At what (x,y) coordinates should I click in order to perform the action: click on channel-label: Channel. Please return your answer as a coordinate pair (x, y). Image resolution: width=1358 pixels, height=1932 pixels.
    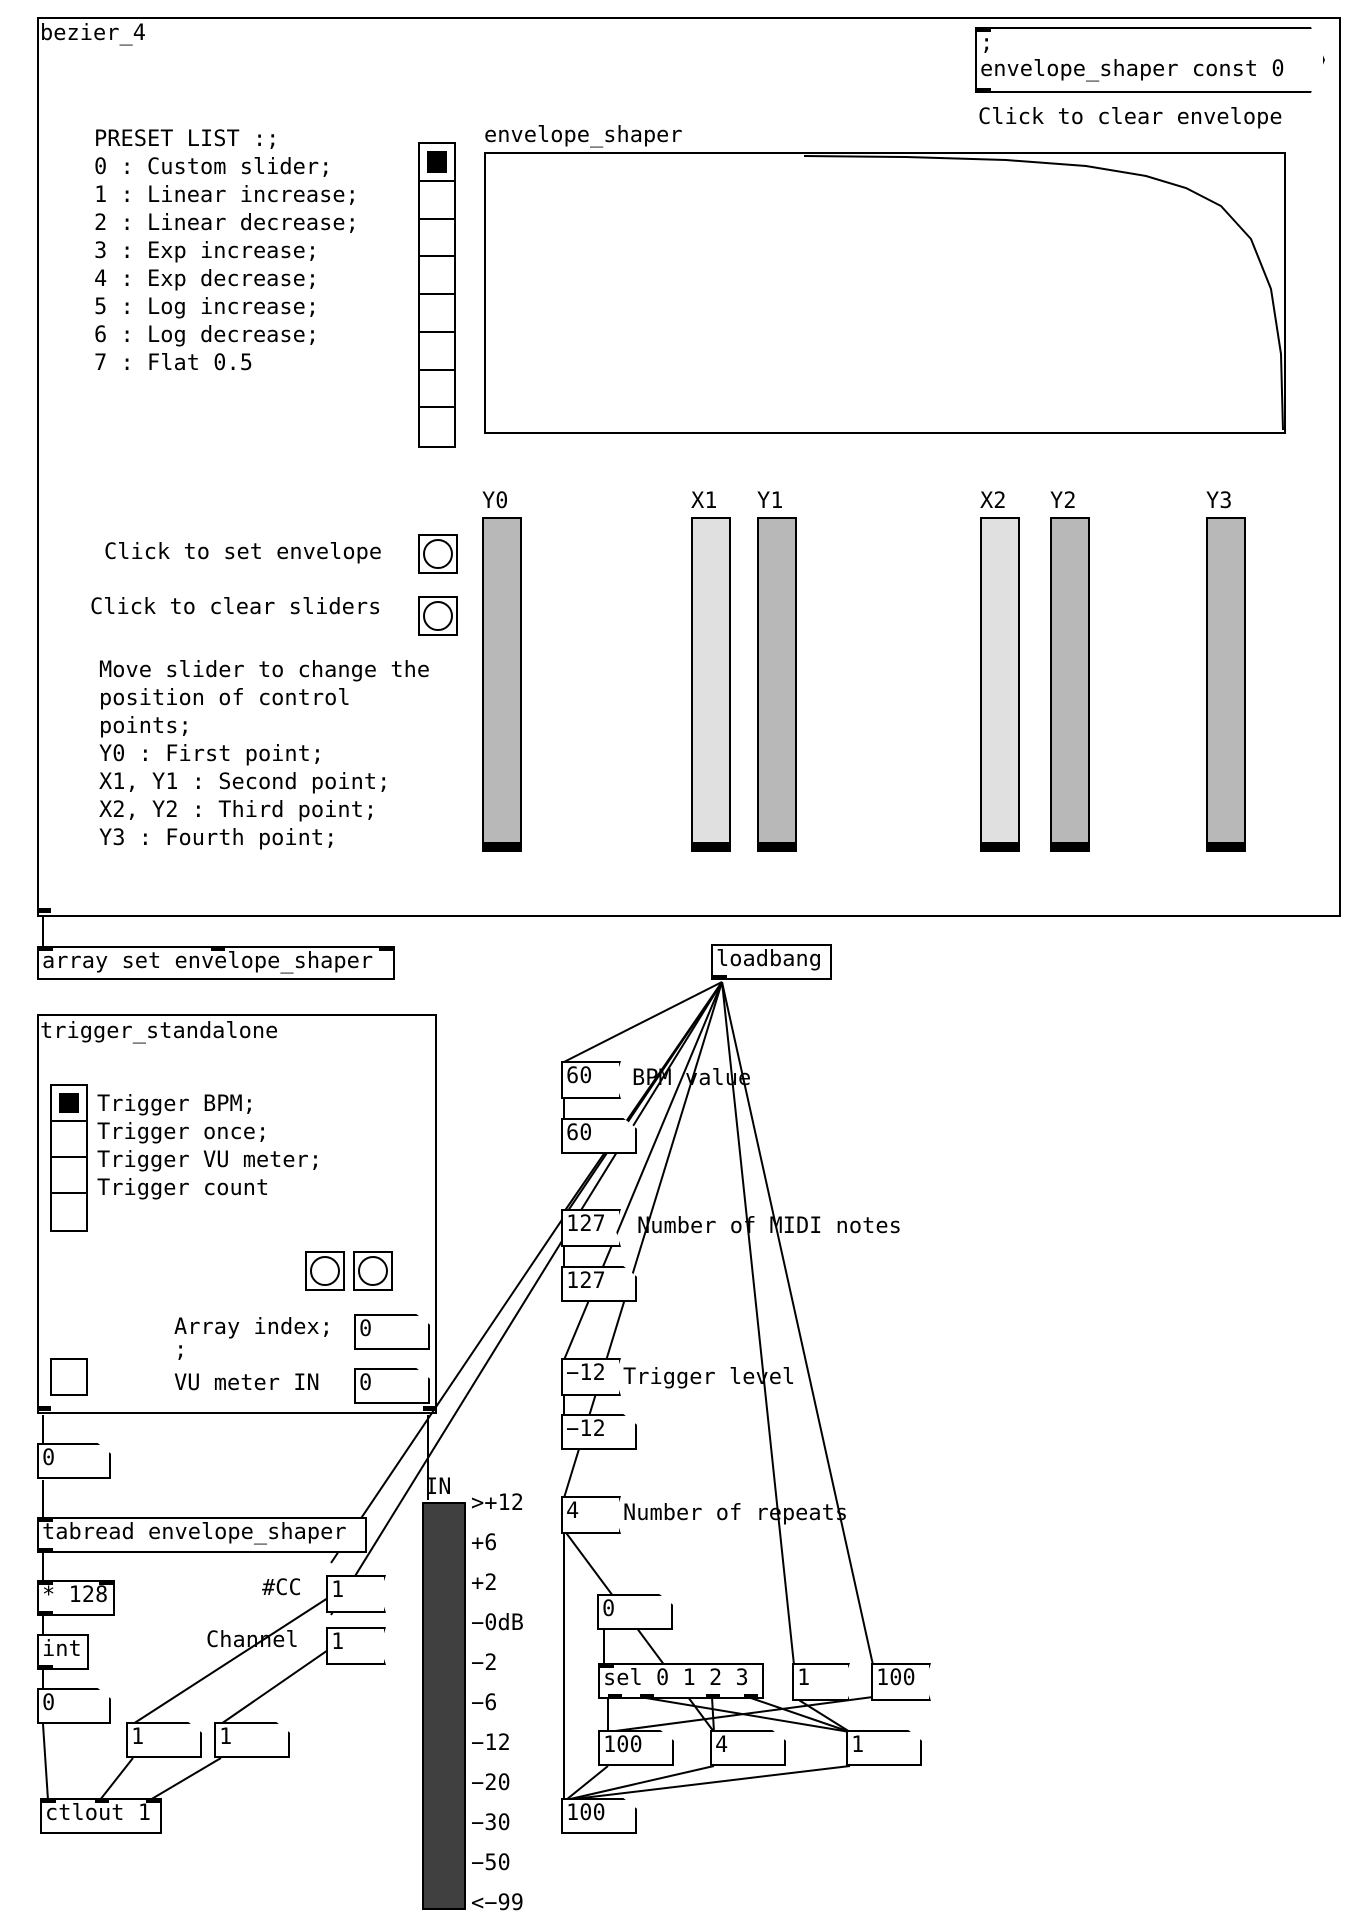
    Looking at the image, I should click on (252, 1640).